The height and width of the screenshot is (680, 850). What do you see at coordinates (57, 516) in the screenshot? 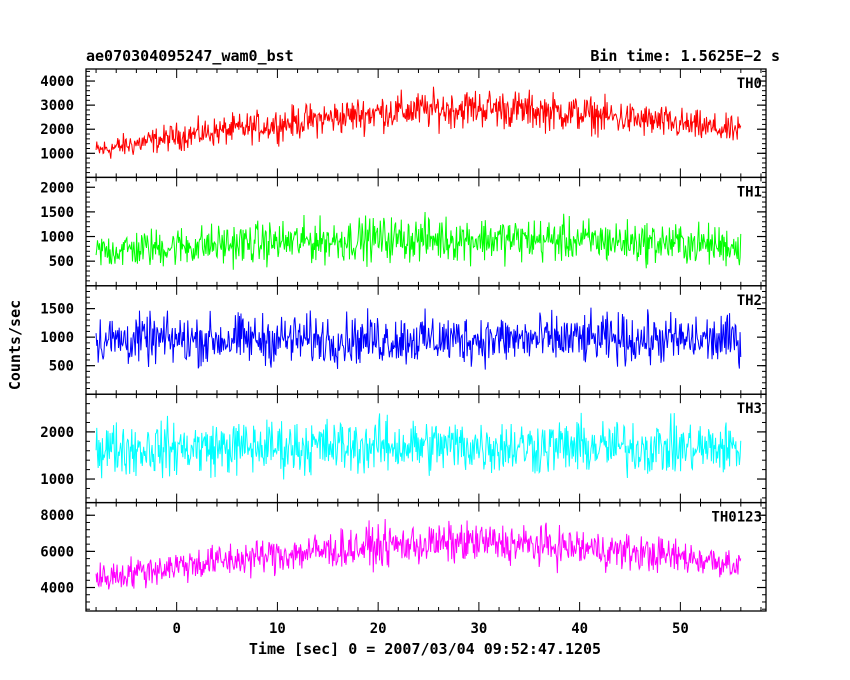
I see `y-tick-label: 8000` at bounding box center [57, 516].